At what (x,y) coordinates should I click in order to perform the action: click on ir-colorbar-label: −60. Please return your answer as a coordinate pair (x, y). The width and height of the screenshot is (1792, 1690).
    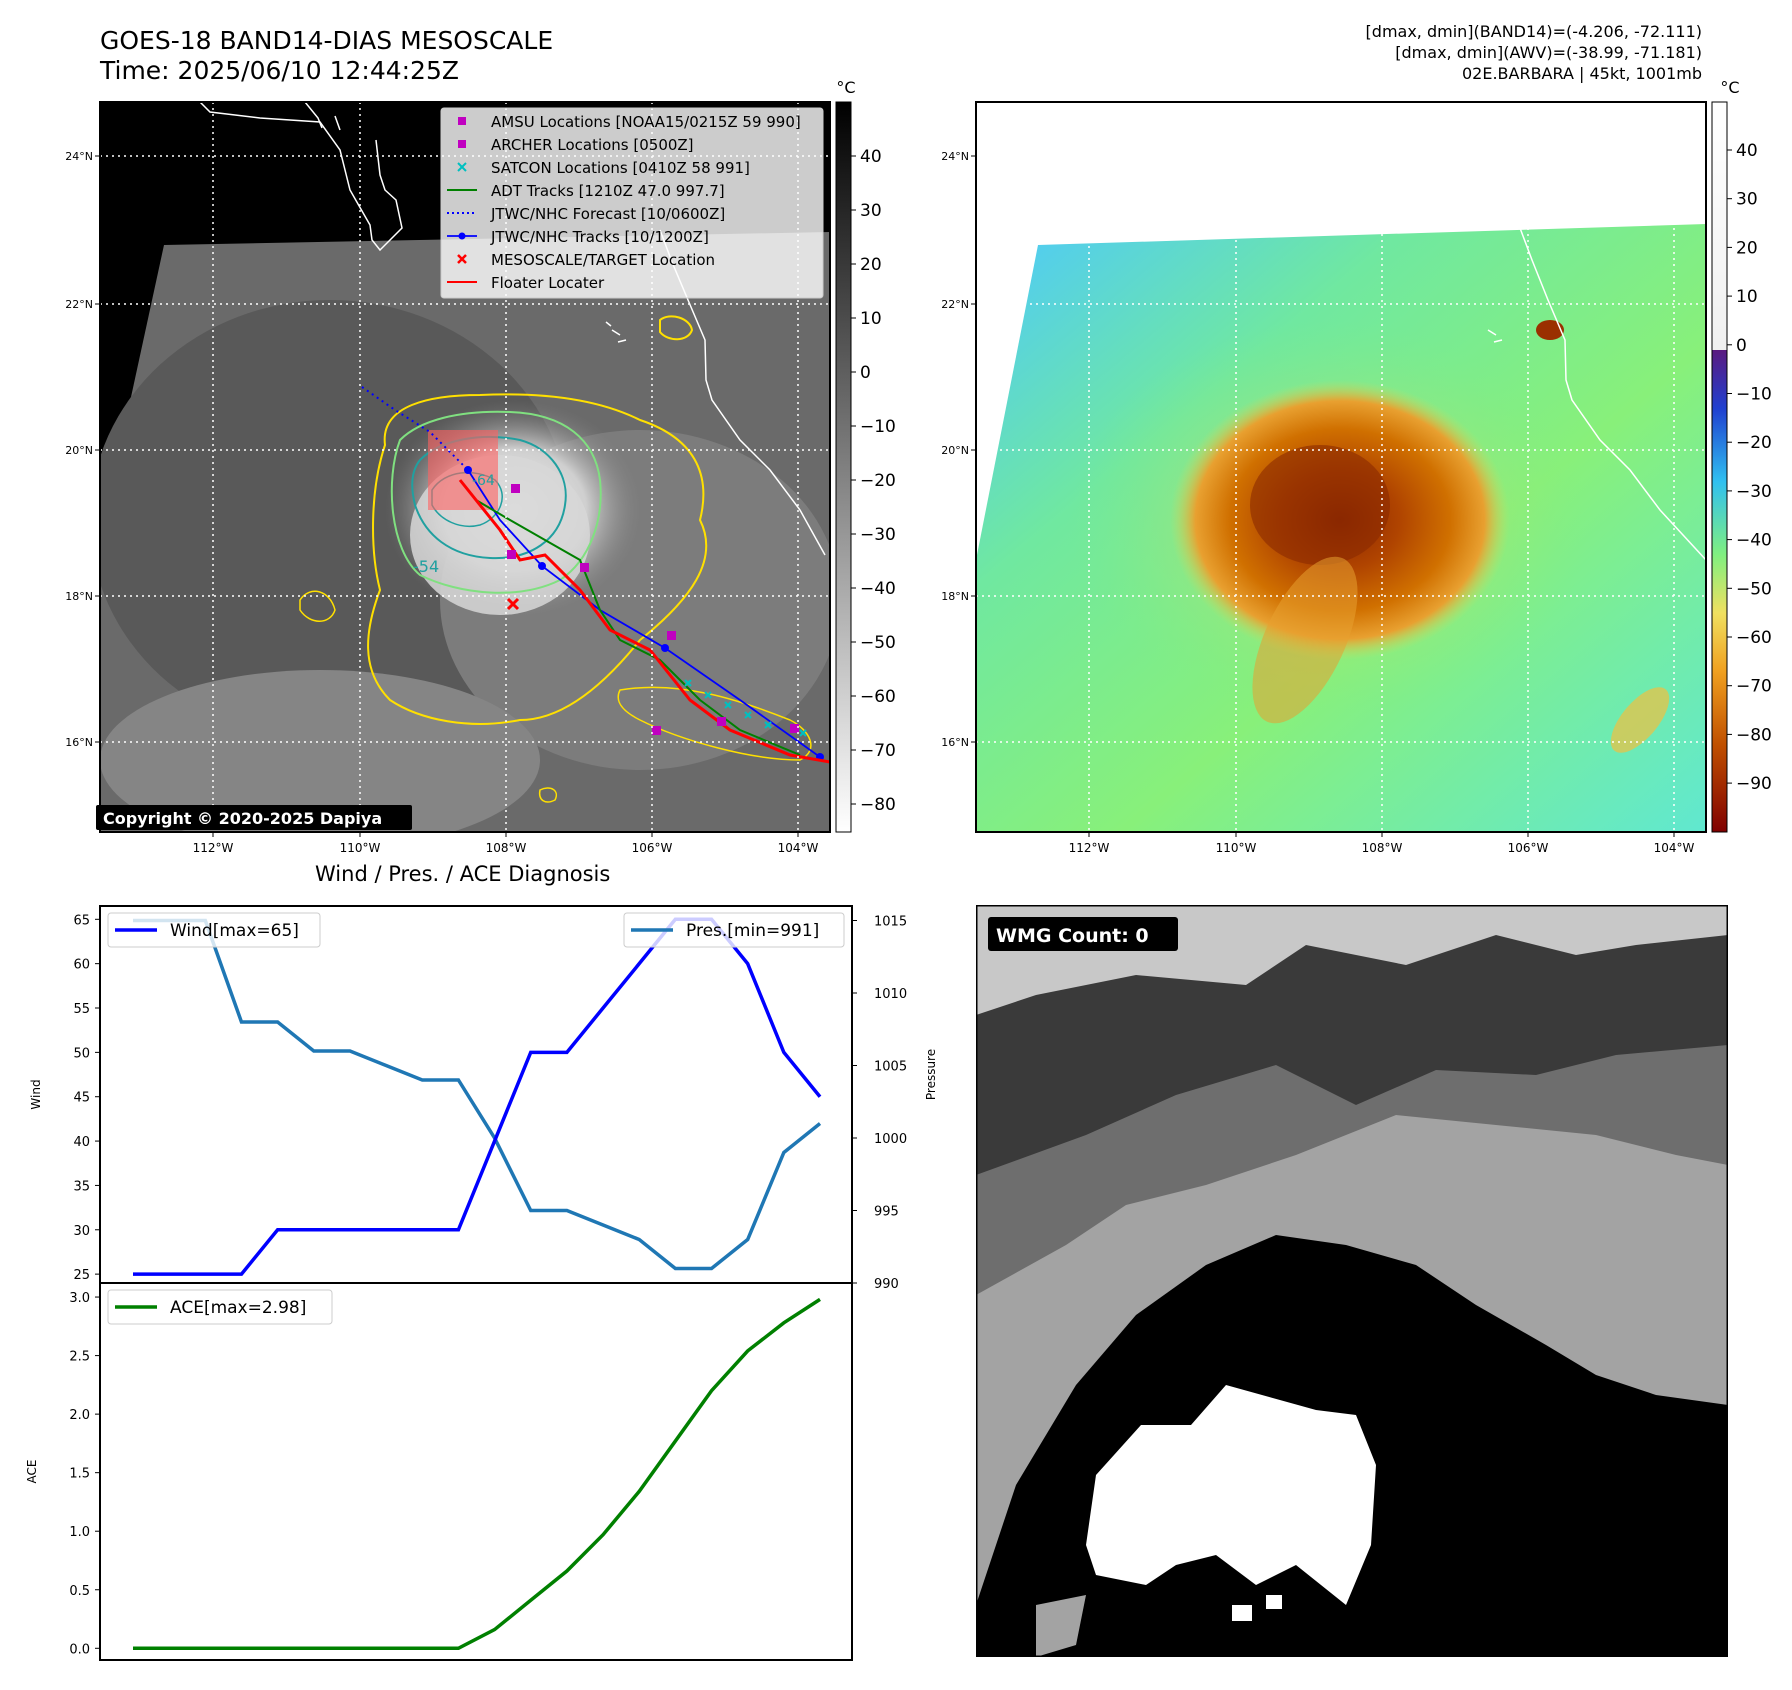
    Looking at the image, I should click on (878, 697).